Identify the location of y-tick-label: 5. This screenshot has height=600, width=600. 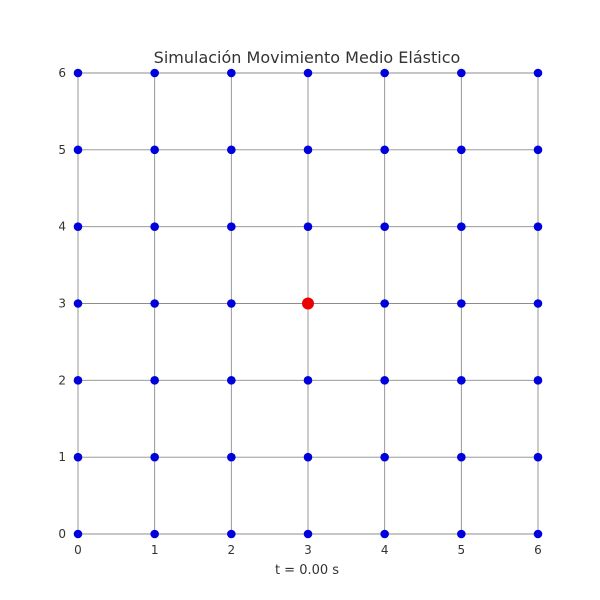
(62, 150).